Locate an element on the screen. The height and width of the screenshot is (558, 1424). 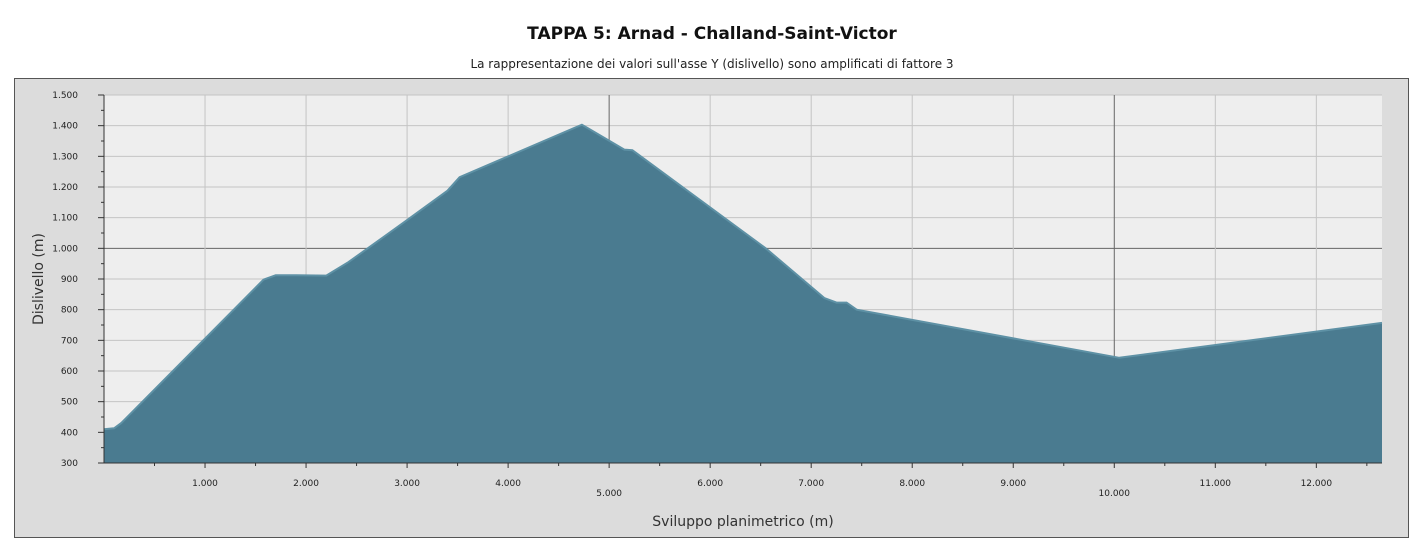
y-tick-label: 1.200 is located at coordinates (65, 188).